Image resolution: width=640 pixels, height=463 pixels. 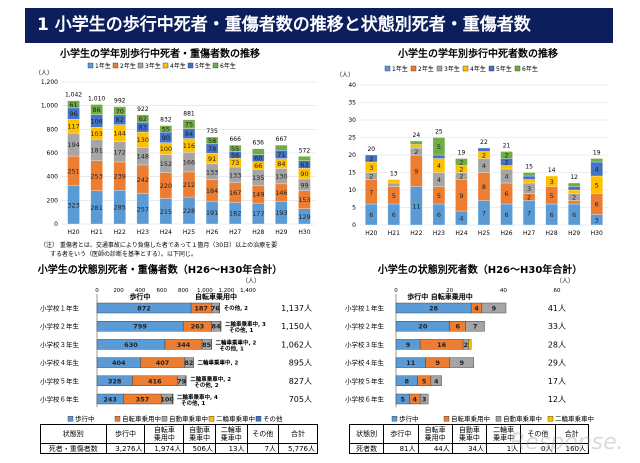 I want to click on chart3-bar-label: 357, so click(x=143, y=400).